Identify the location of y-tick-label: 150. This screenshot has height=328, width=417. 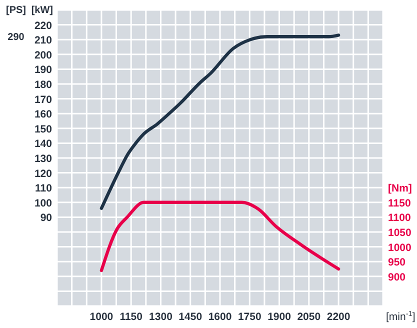
(43, 129).